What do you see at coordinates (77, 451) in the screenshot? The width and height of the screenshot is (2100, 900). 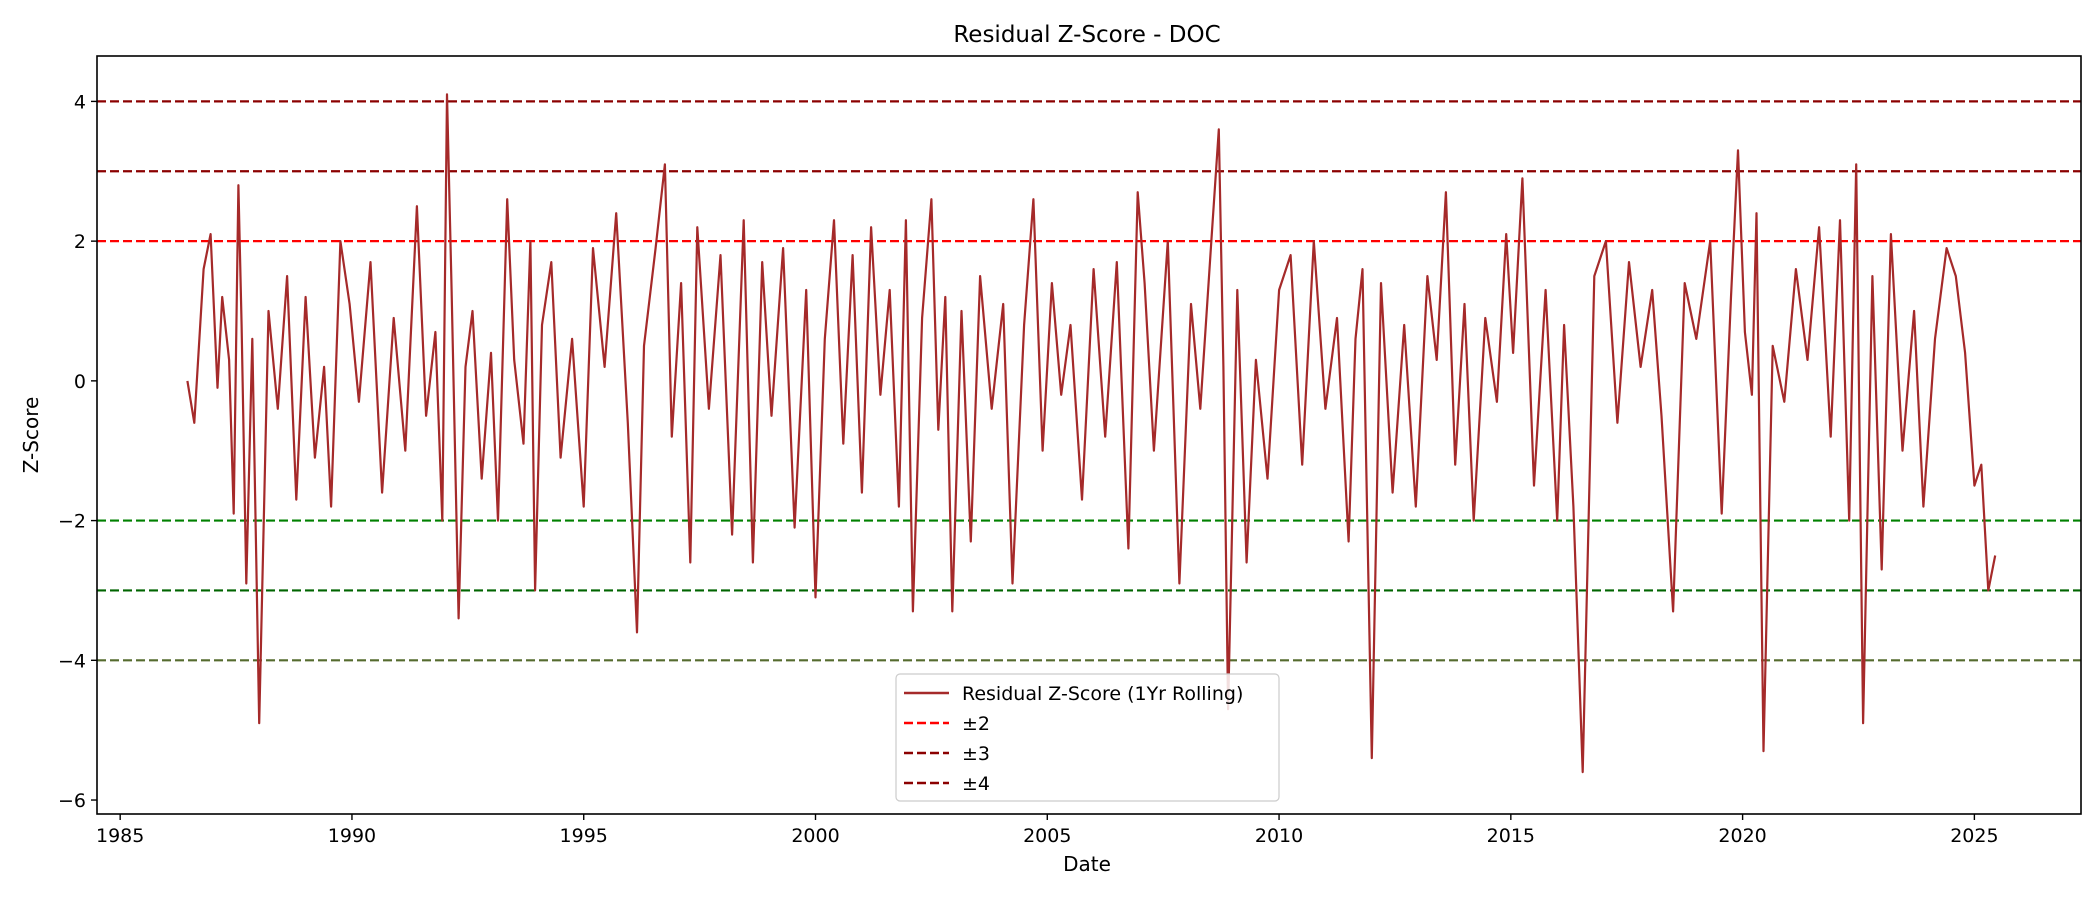 I see `y-axis: −6 −4 −2 0 2 4` at bounding box center [77, 451].